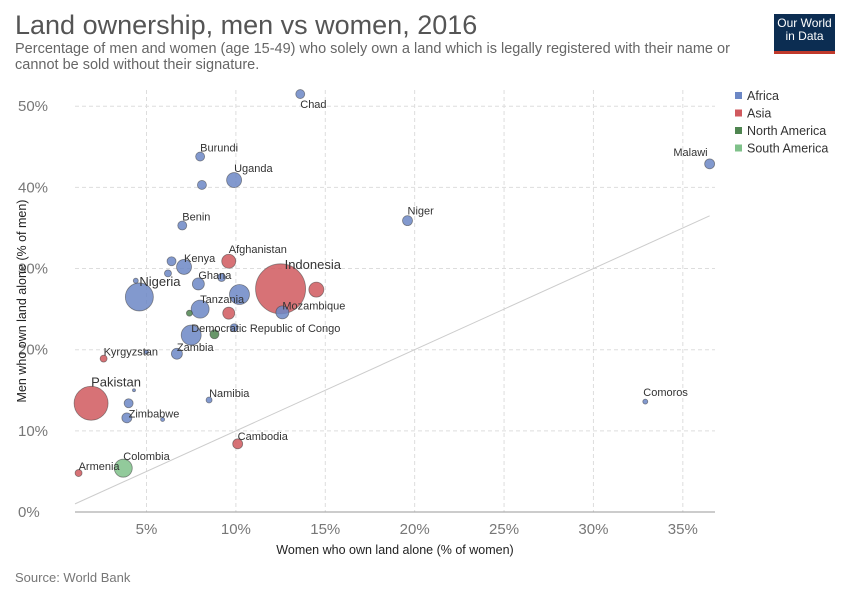 This screenshot has height=600, width=850. I want to click on point-label: Uganda, so click(253, 169).